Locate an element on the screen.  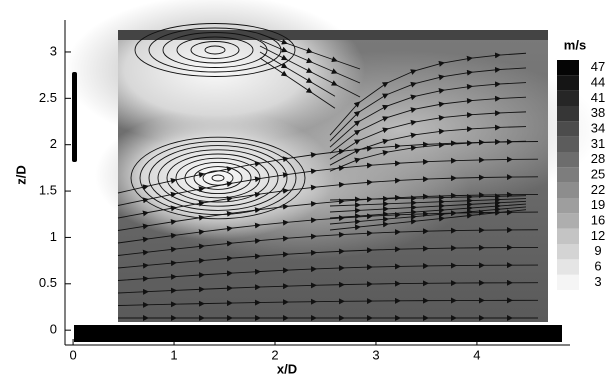
colorbar-label: 6 is located at coordinates (597, 265).